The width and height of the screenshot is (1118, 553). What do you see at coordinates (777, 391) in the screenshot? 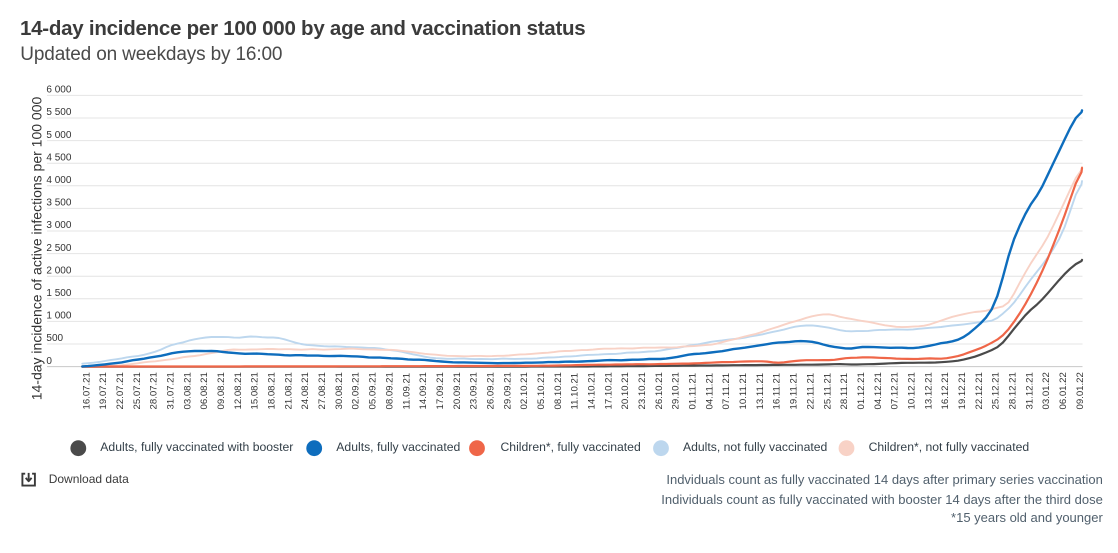
I see `svg-text: 16.11.21` at bounding box center [777, 391].